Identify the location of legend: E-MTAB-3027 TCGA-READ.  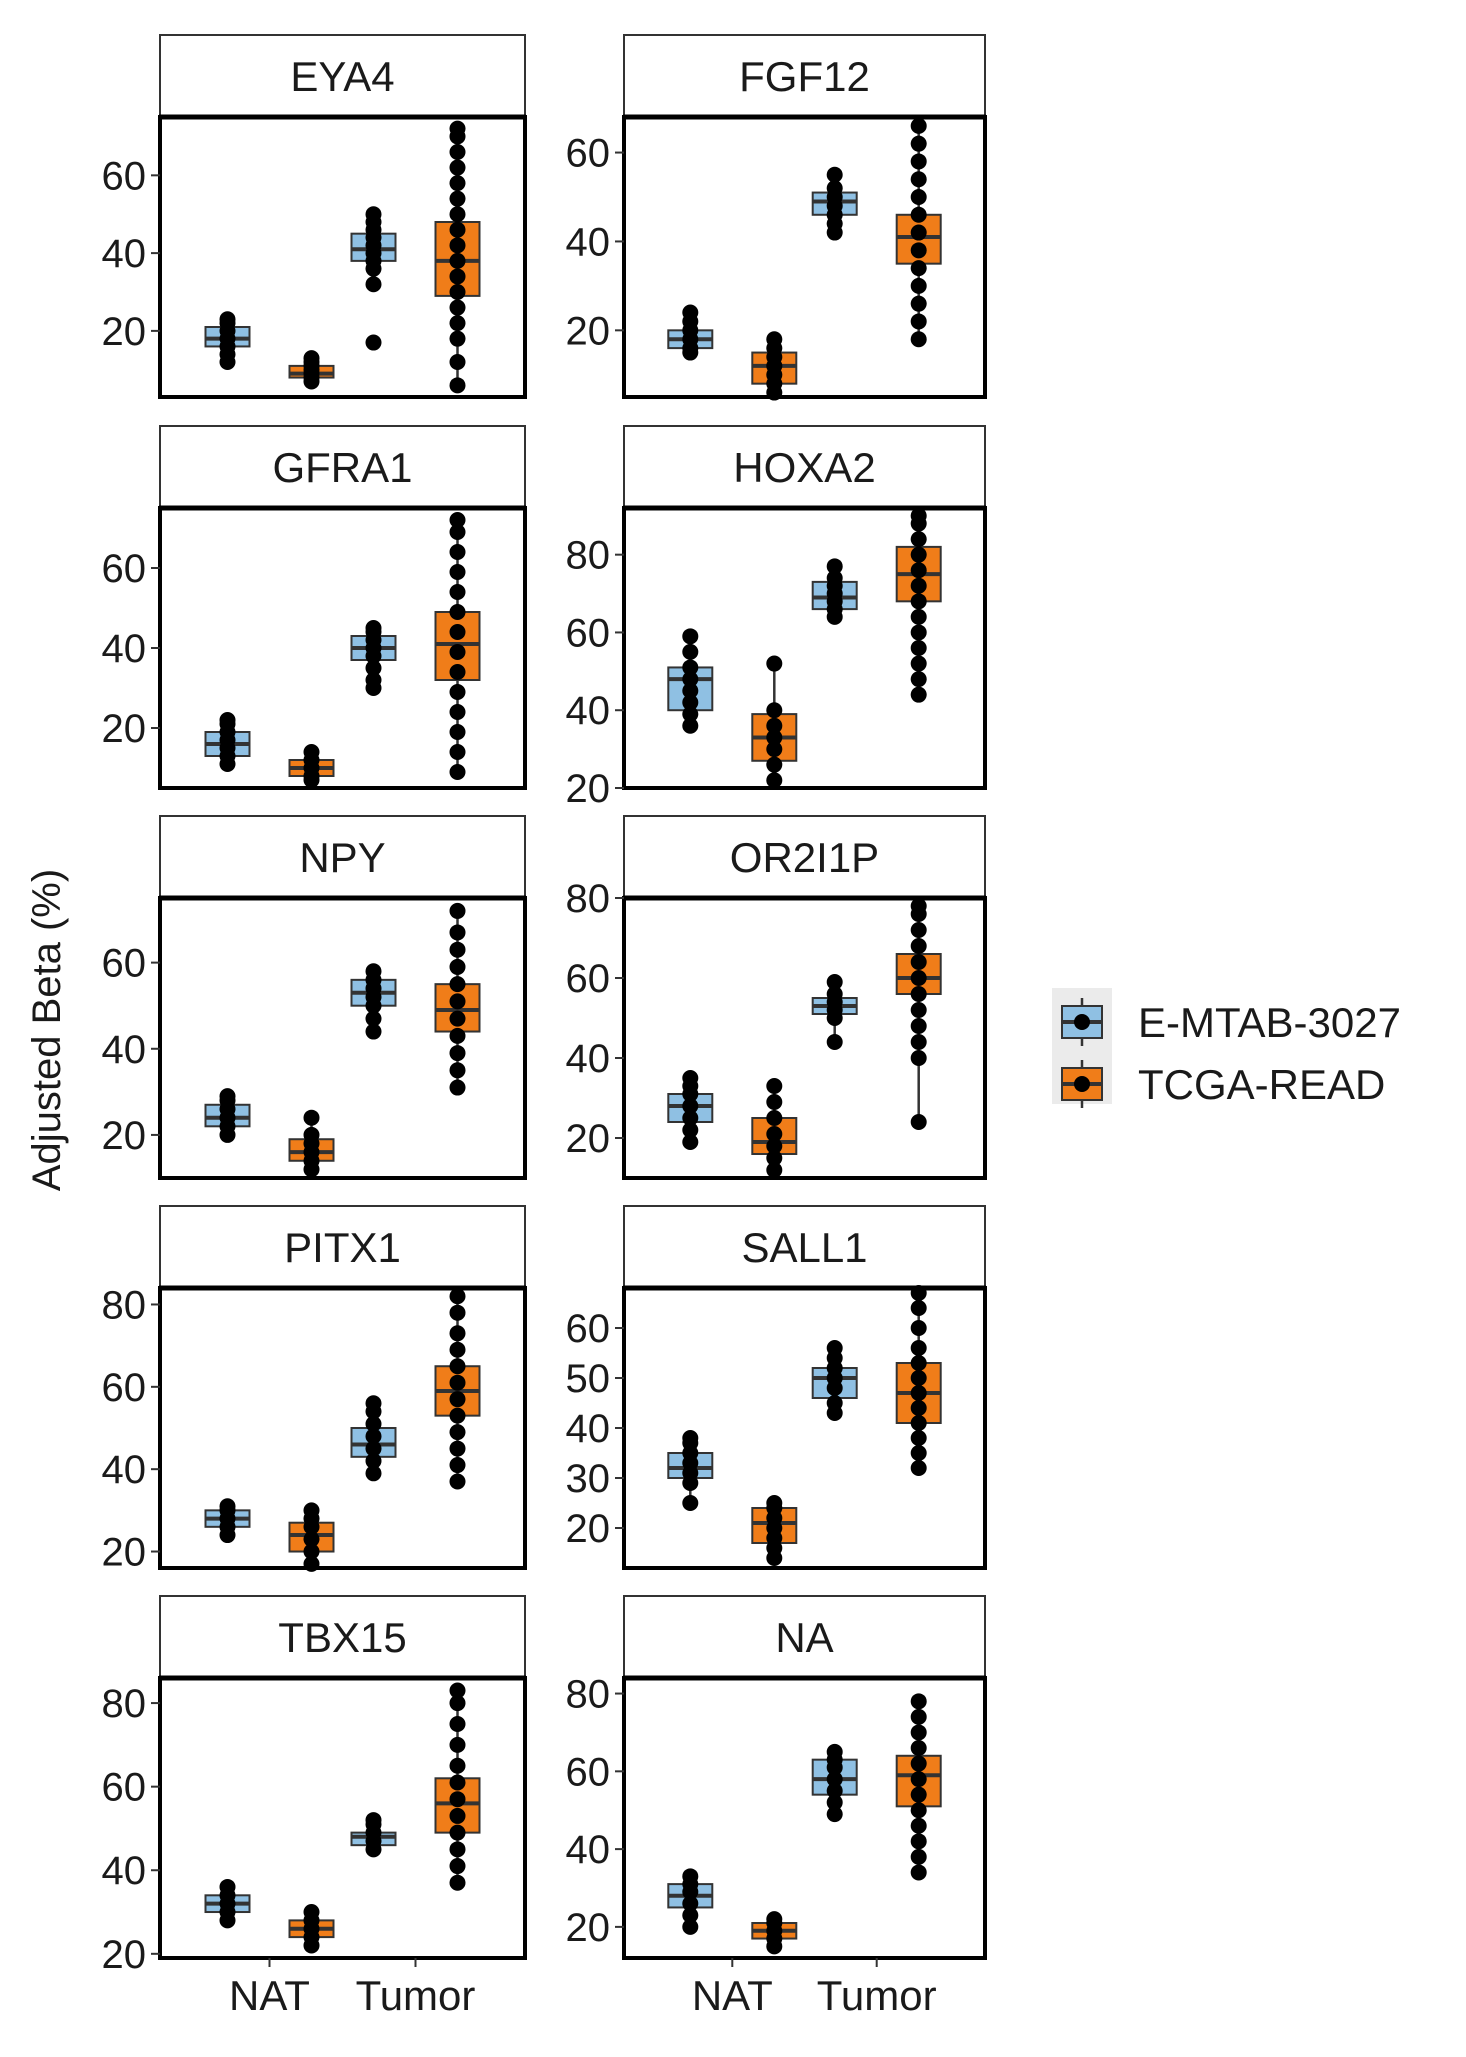
(1226, 1048).